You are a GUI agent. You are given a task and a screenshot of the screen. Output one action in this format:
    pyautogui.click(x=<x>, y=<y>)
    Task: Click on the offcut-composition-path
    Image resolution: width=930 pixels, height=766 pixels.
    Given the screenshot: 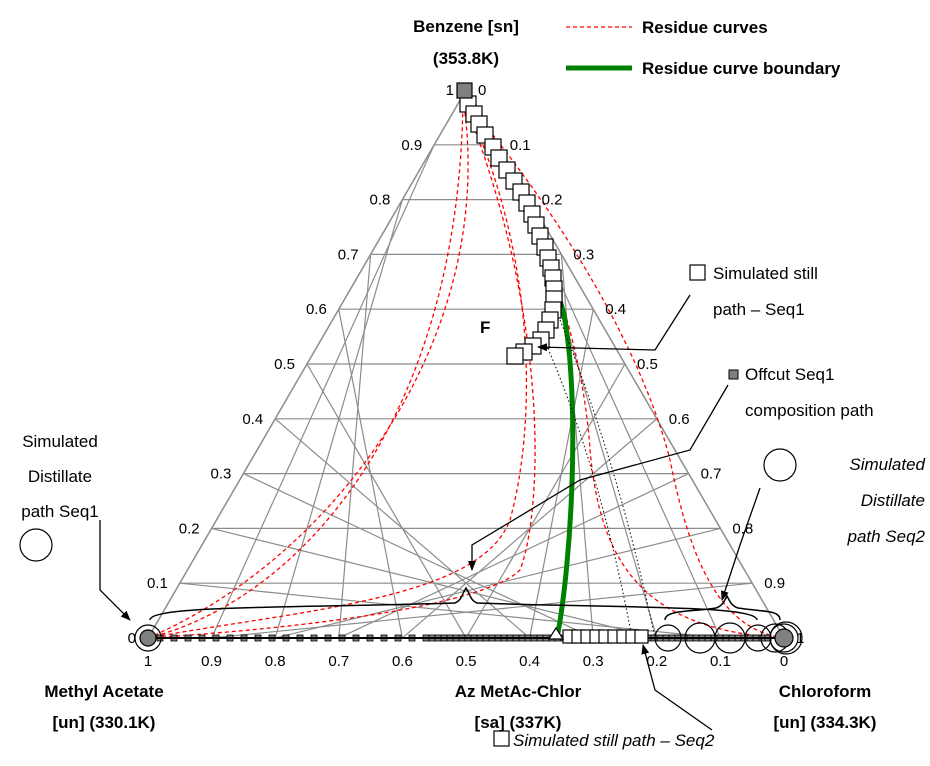 What is the action you would take?
    pyautogui.click(x=597, y=479)
    